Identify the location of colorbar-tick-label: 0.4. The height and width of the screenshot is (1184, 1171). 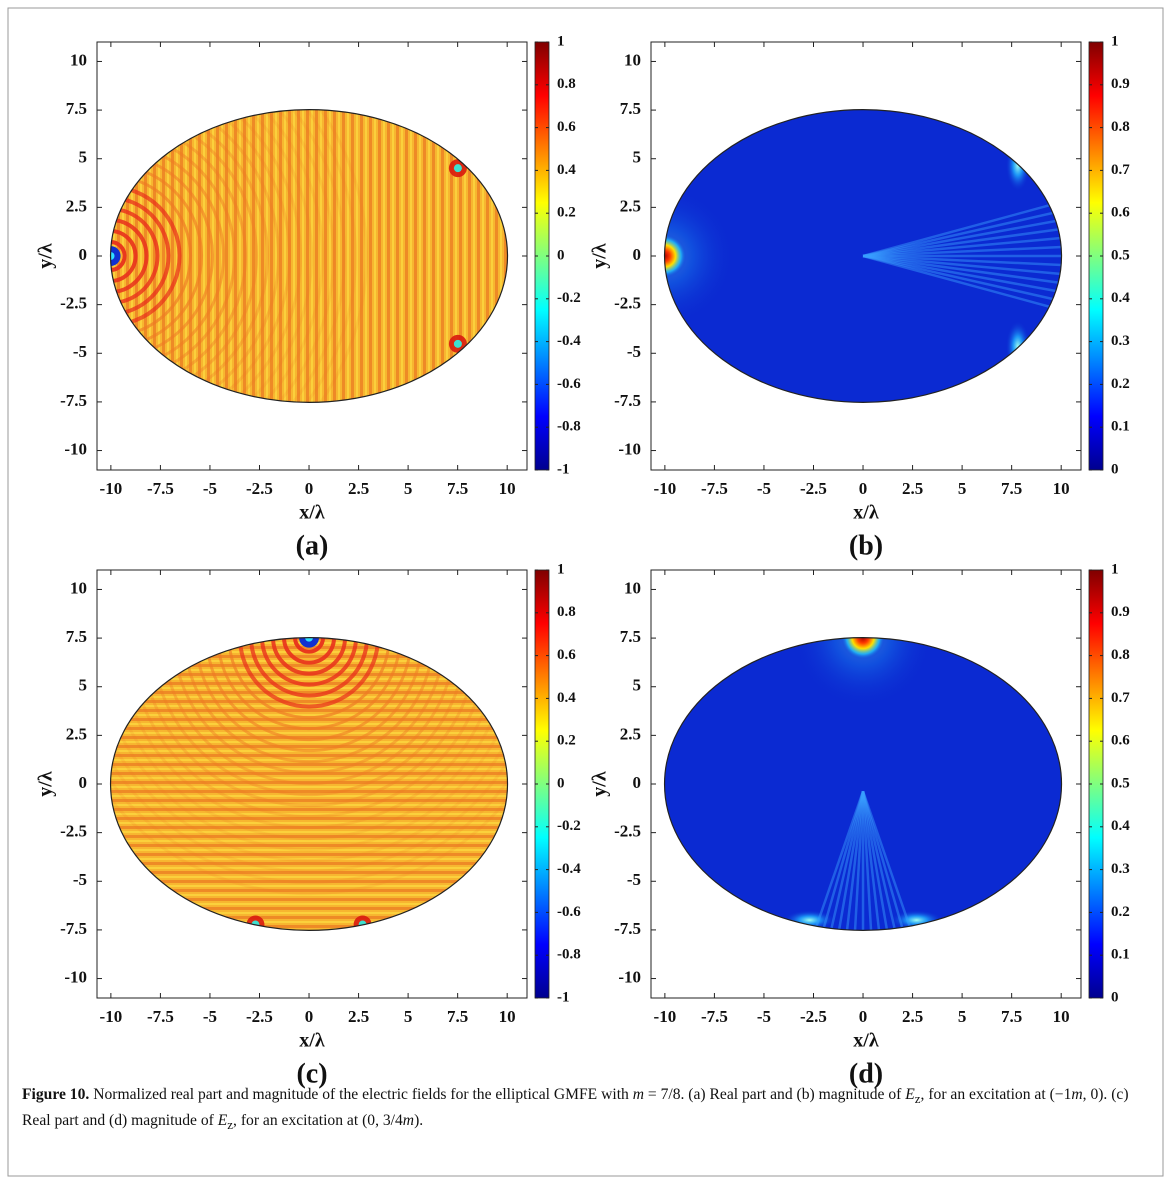
(566, 698).